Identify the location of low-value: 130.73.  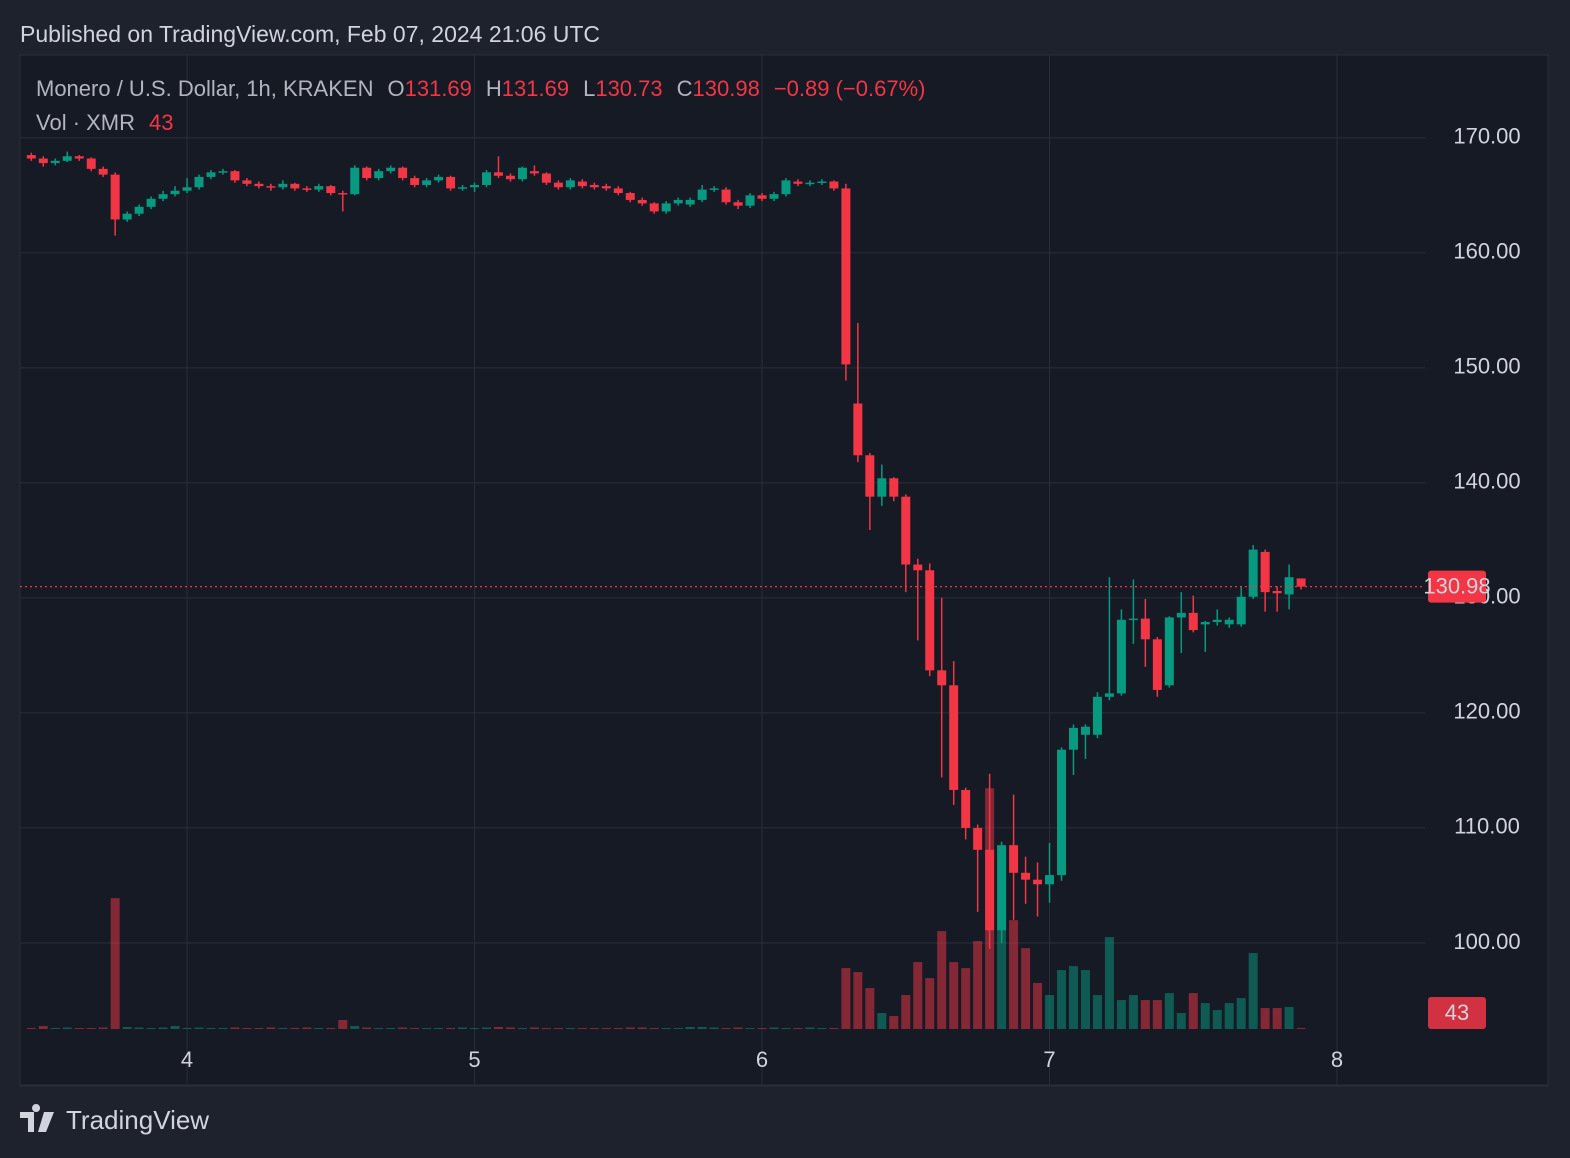
(628, 88).